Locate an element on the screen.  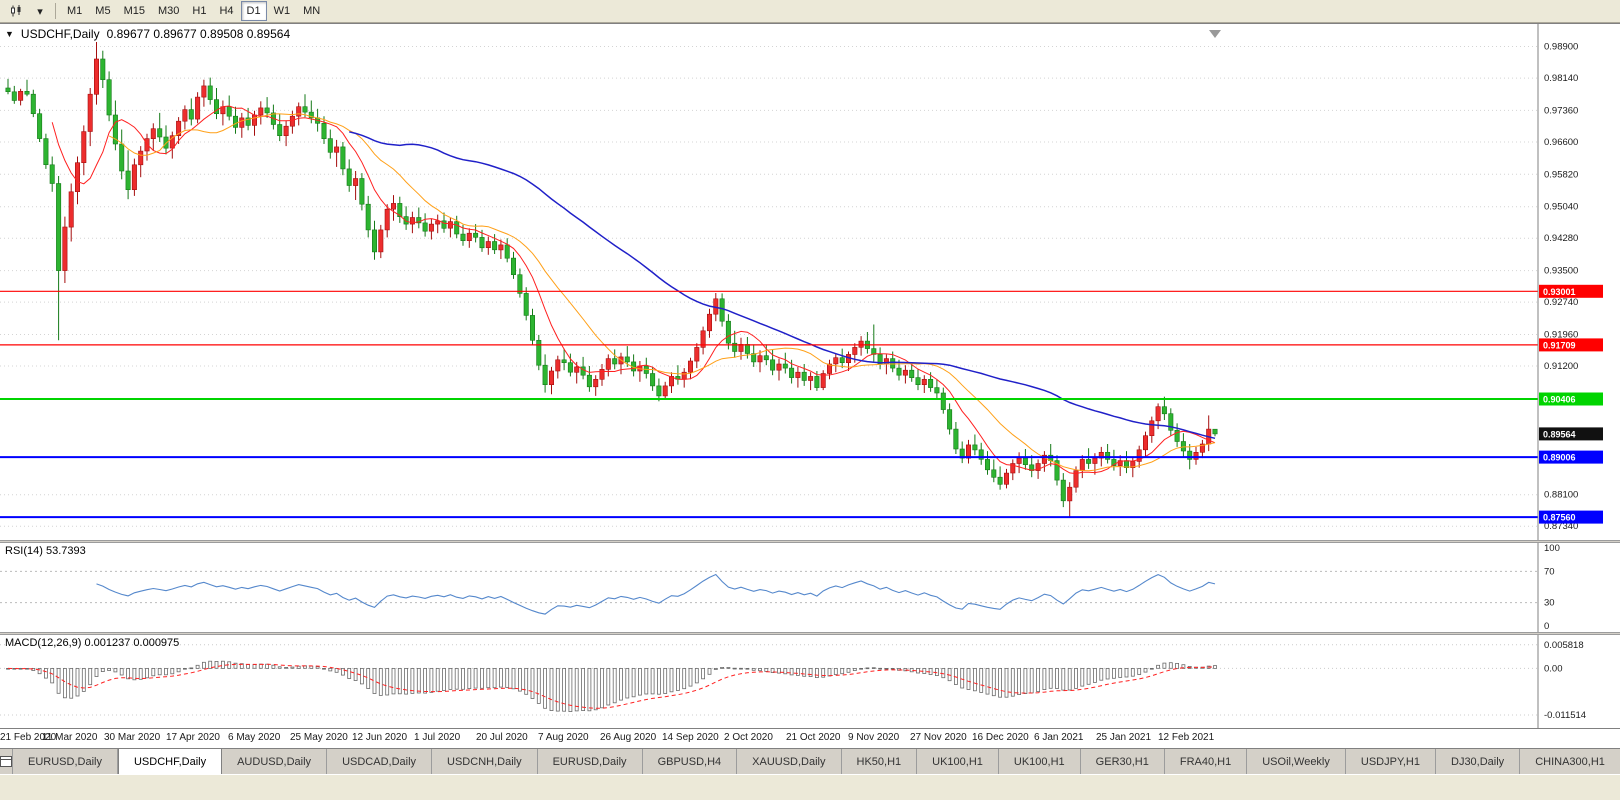
chart-tab-gbpusd-h4: GBPUSD,H4 is located at coordinates (690, 761).